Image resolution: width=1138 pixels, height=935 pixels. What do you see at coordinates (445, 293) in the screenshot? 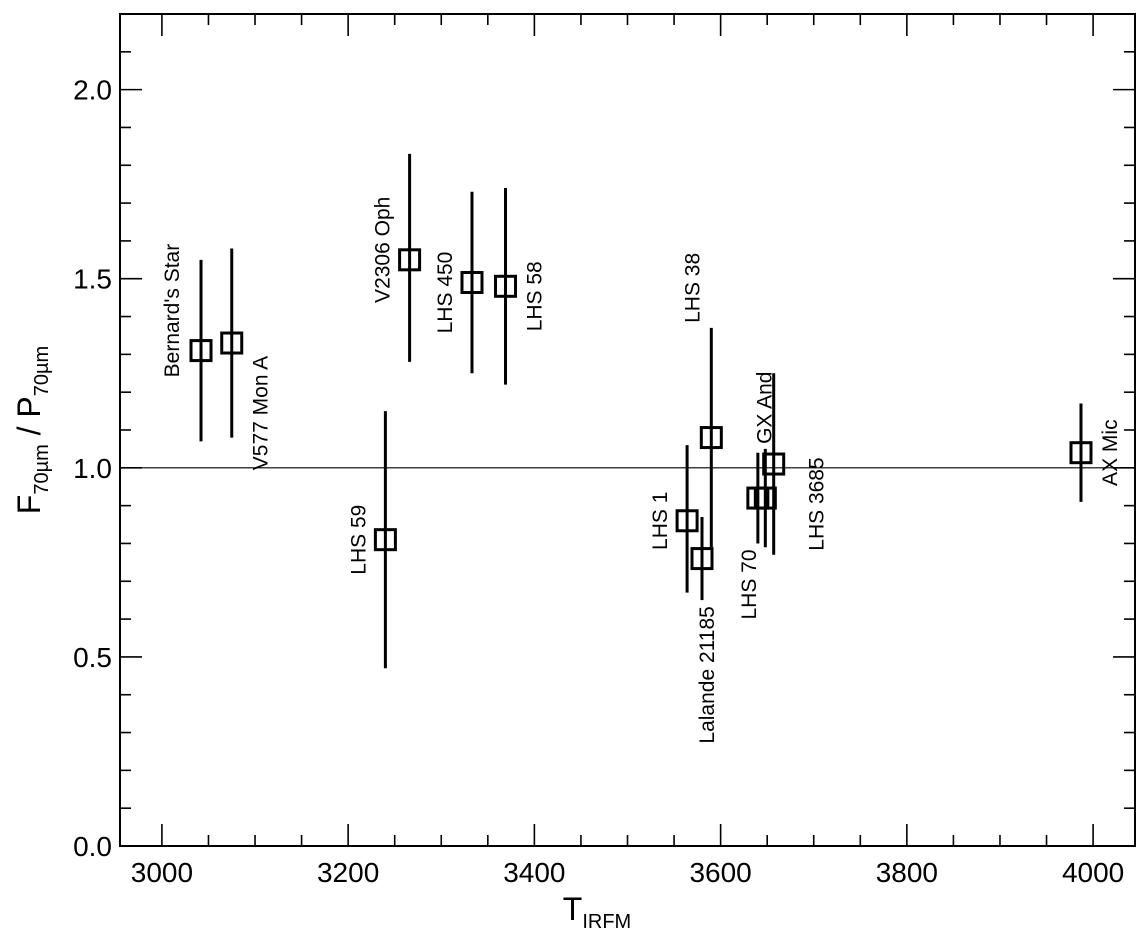
I see `point-label: LHS 450` at bounding box center [445, 293].